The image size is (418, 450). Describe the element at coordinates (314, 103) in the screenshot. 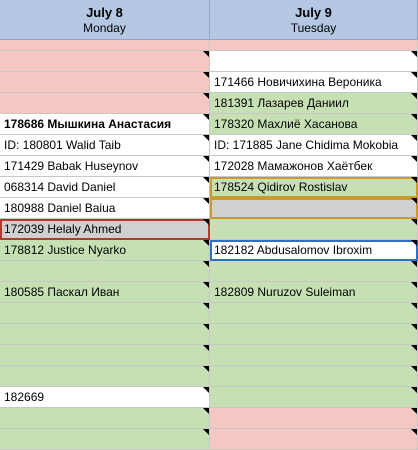

I see `cell: 181391 Лазарев Даниил` at that location.